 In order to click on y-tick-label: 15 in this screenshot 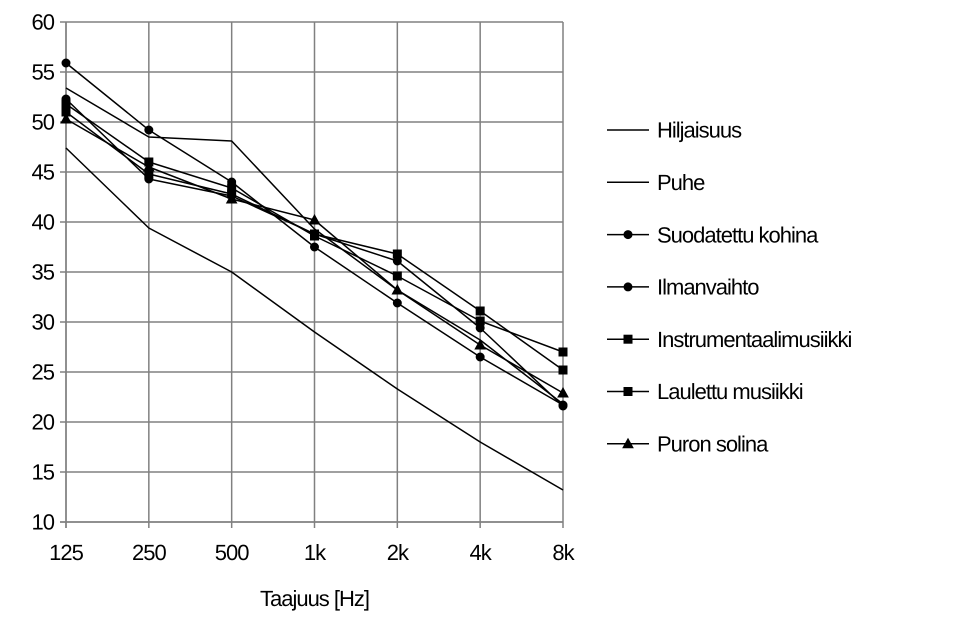, I will do `click(43, 472)`.